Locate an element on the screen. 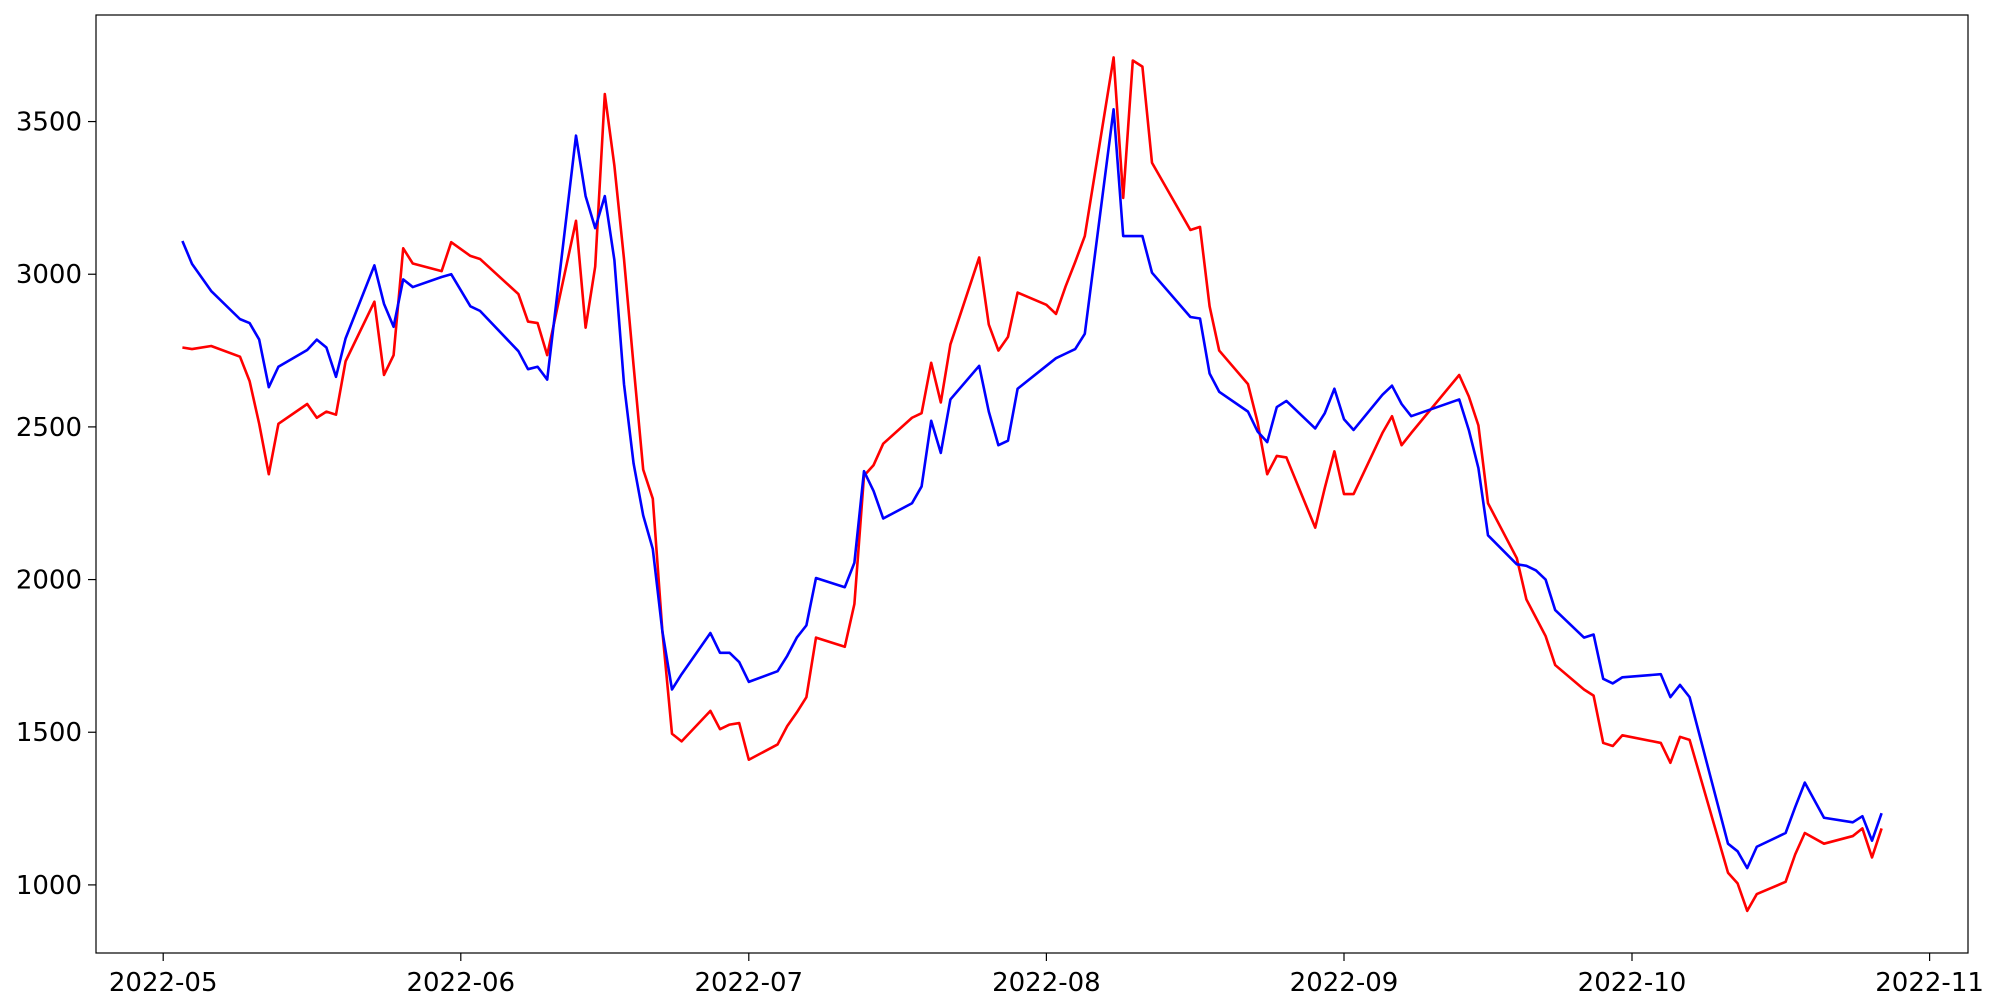  x-tick-label: 2022-09 is located at coordinates (1344, 983).